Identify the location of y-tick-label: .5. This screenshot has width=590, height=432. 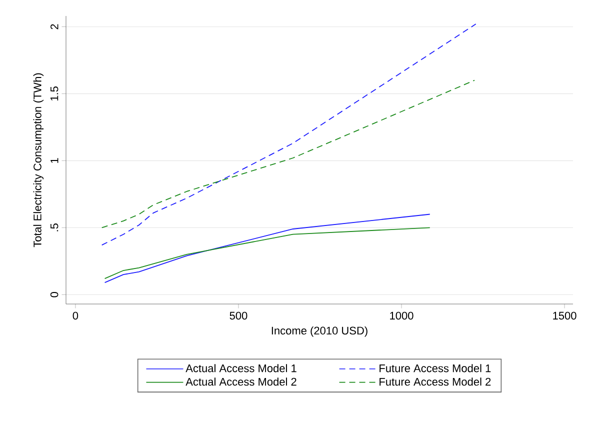
(54, 228).